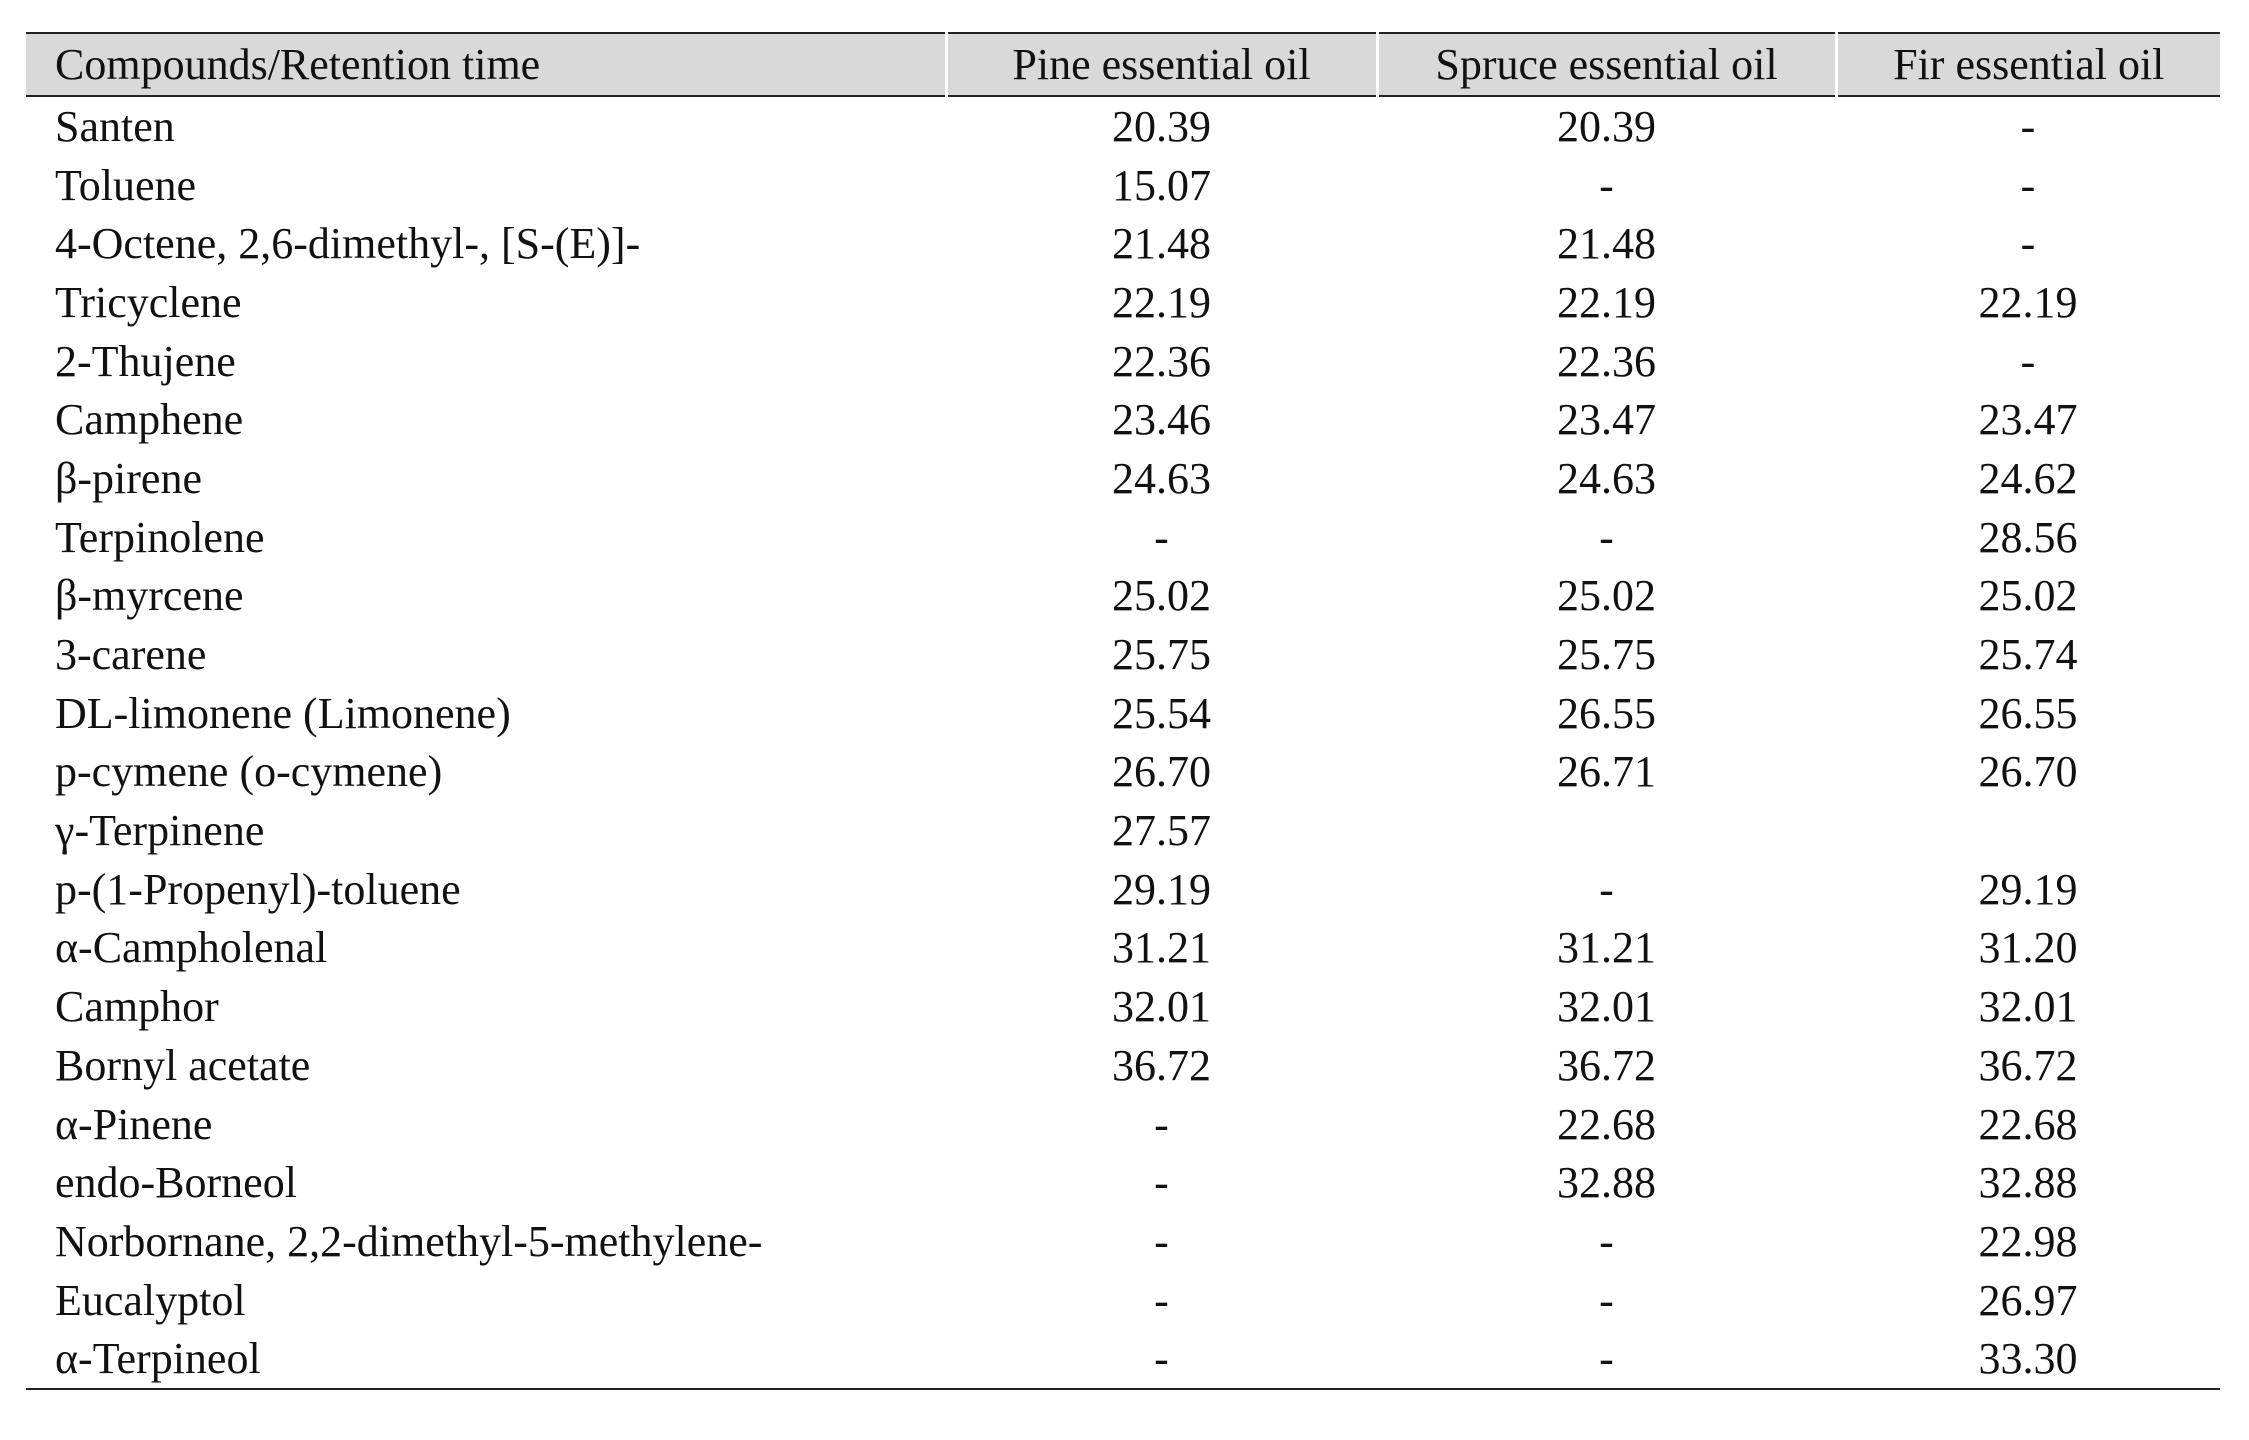  I want to click on compound-name: Santen, so click(115, 126).